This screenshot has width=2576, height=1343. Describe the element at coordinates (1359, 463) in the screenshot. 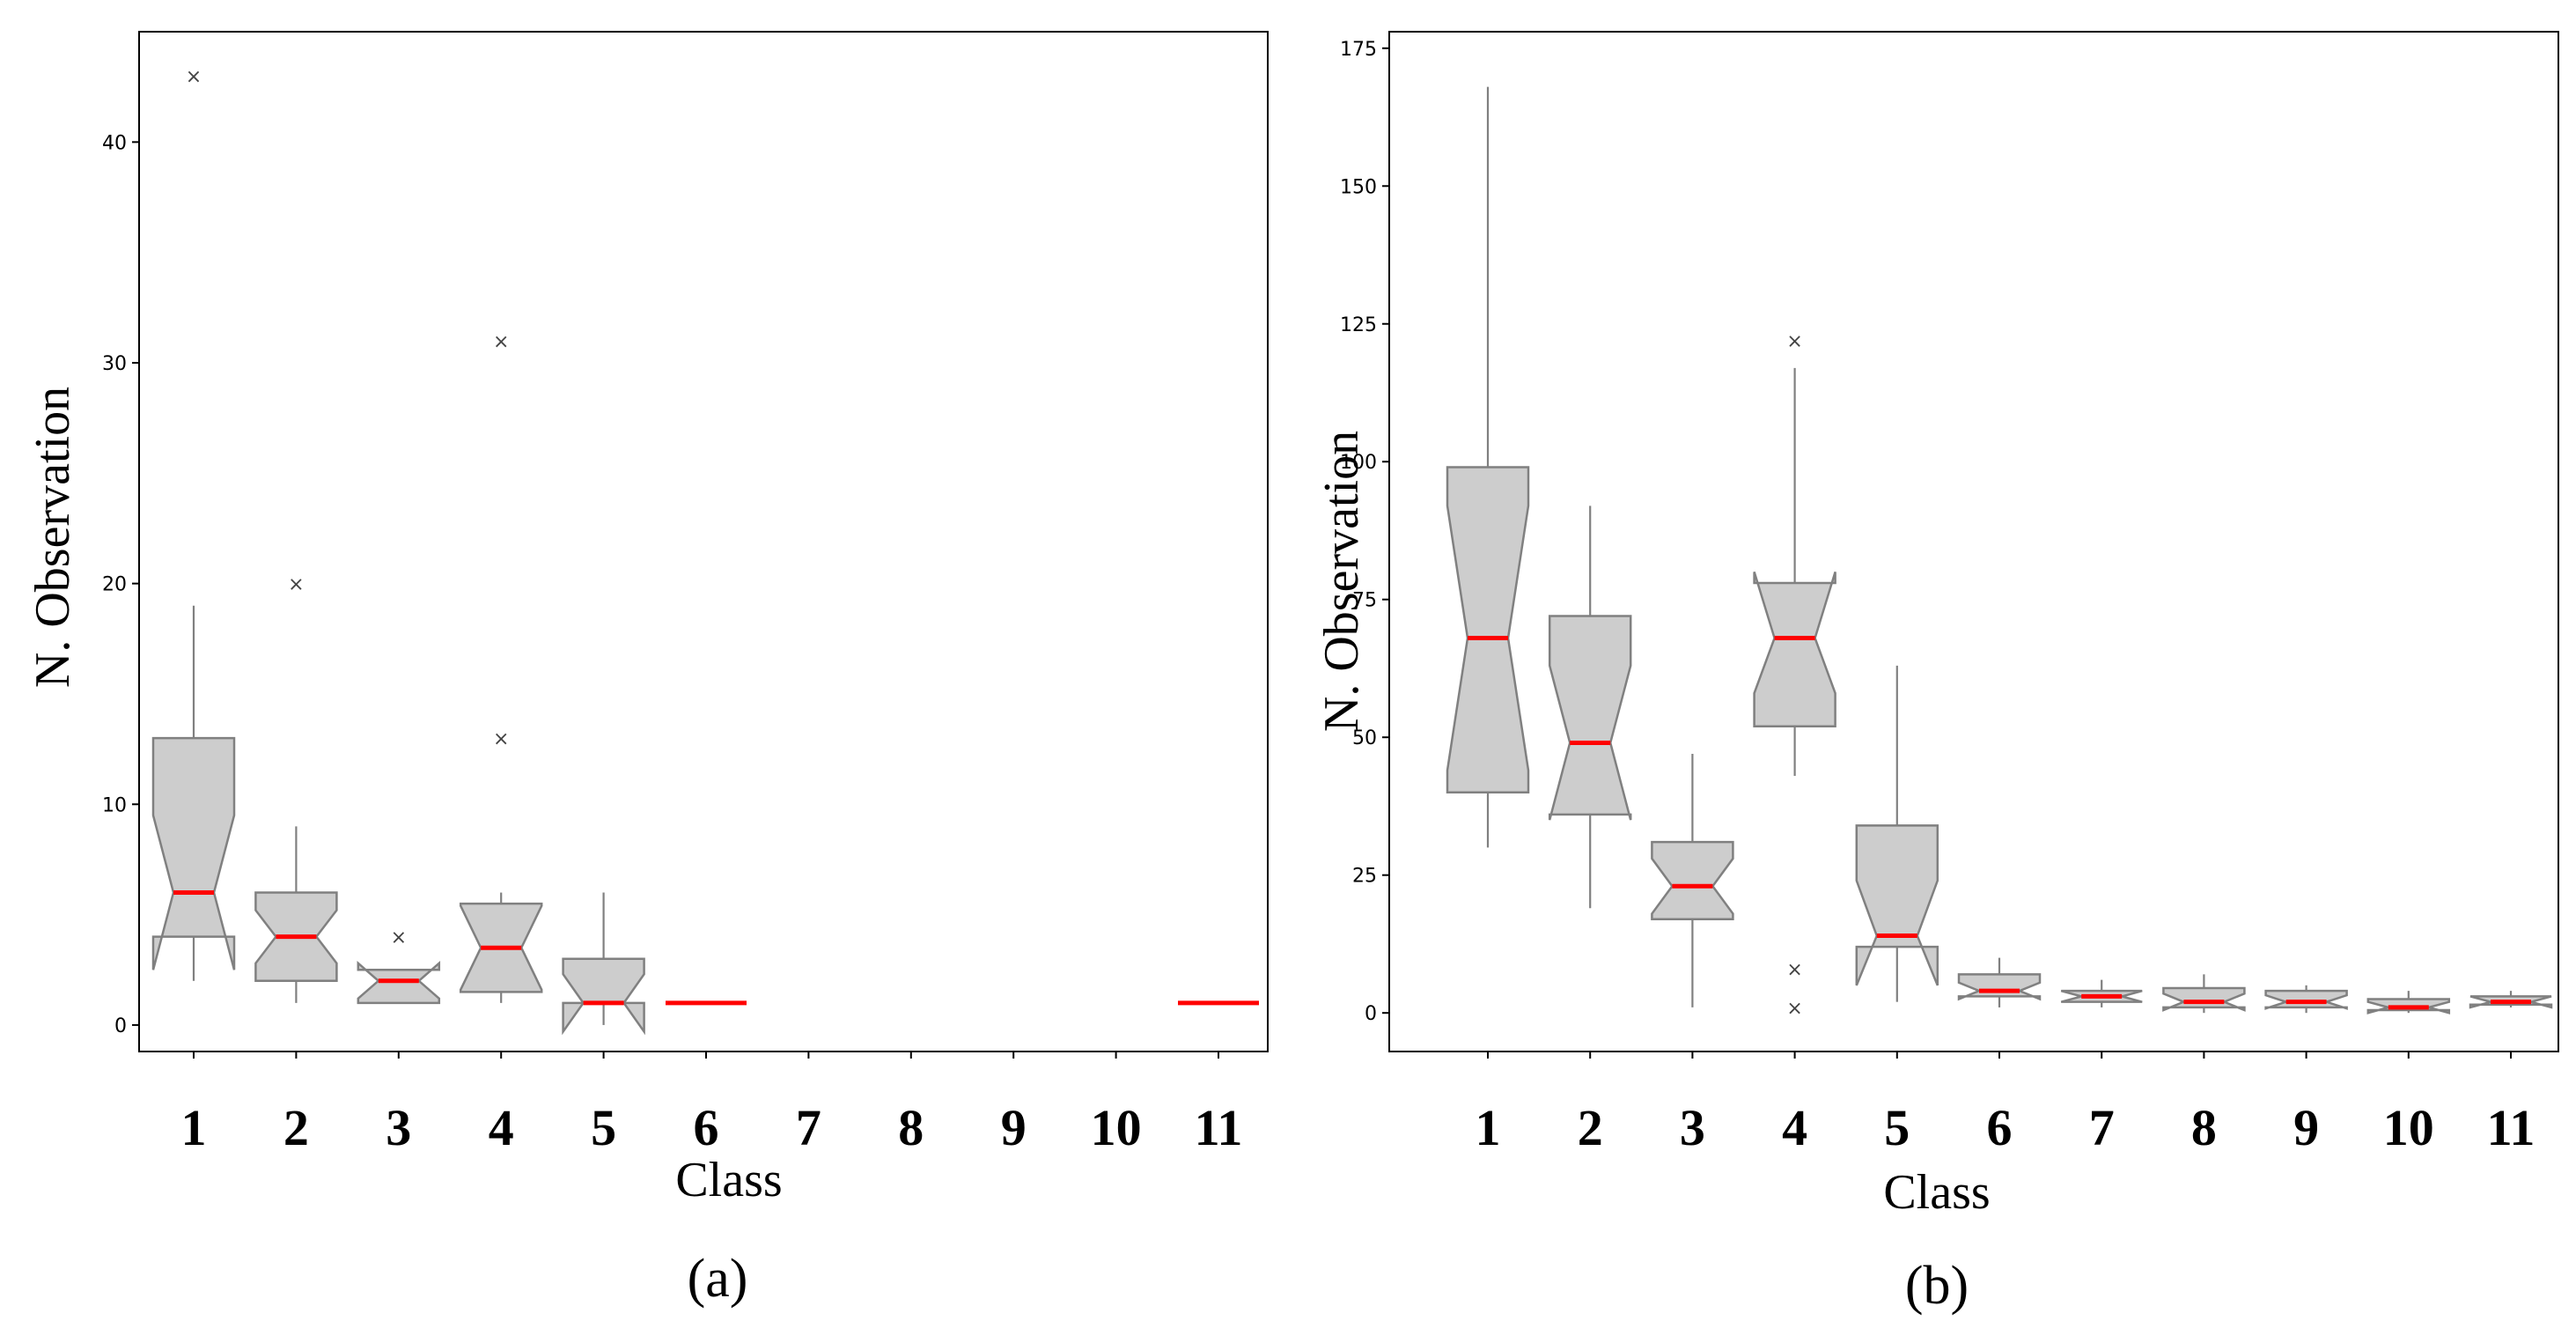

I see `ytick-label: 100` at that location.